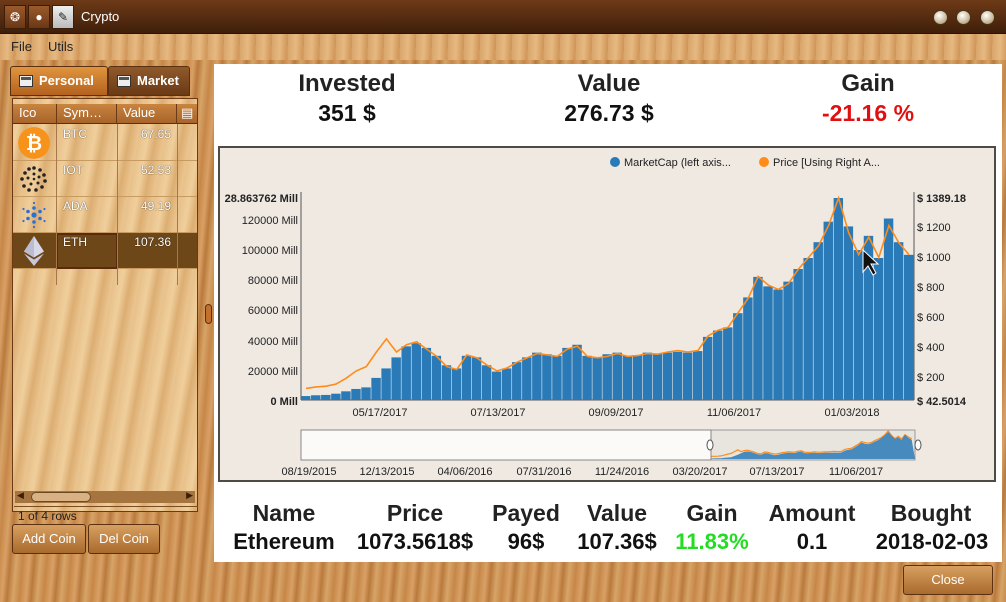 The height and width of the screenshot is (602, 1006). What do you see at coordinates (308, 472) in the screenshot?
I see `navigator-tick-label: 08/19/2015` at bounding box center [308, 472].